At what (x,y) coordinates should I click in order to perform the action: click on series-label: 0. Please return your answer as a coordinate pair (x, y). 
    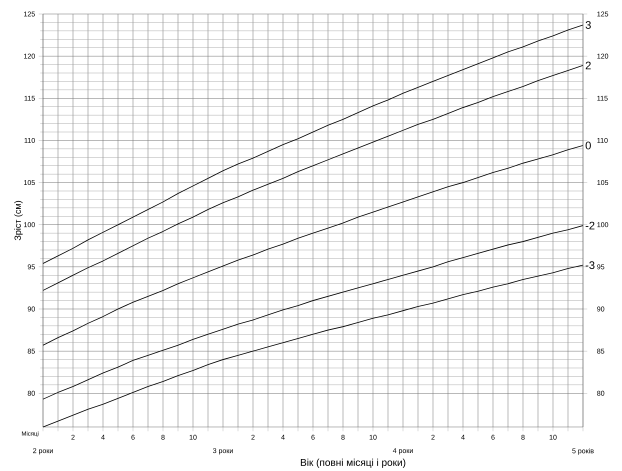
    Looking at the image, I should click on (588, 145).